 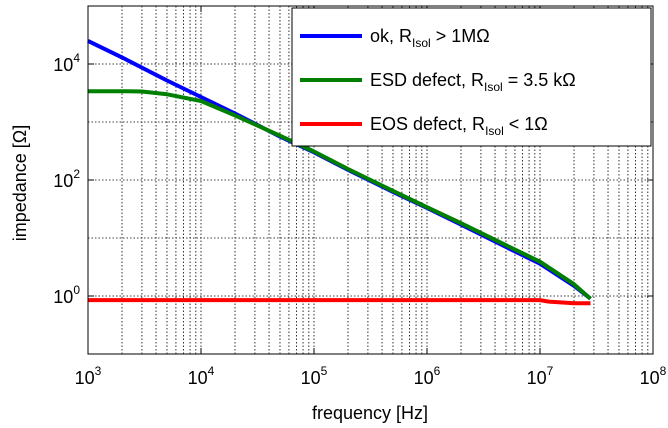 What do you see at coordinates (66, 63) in the screenshot?
I see `y-tick-label: 10⁴` at bounding box center [66, 63].